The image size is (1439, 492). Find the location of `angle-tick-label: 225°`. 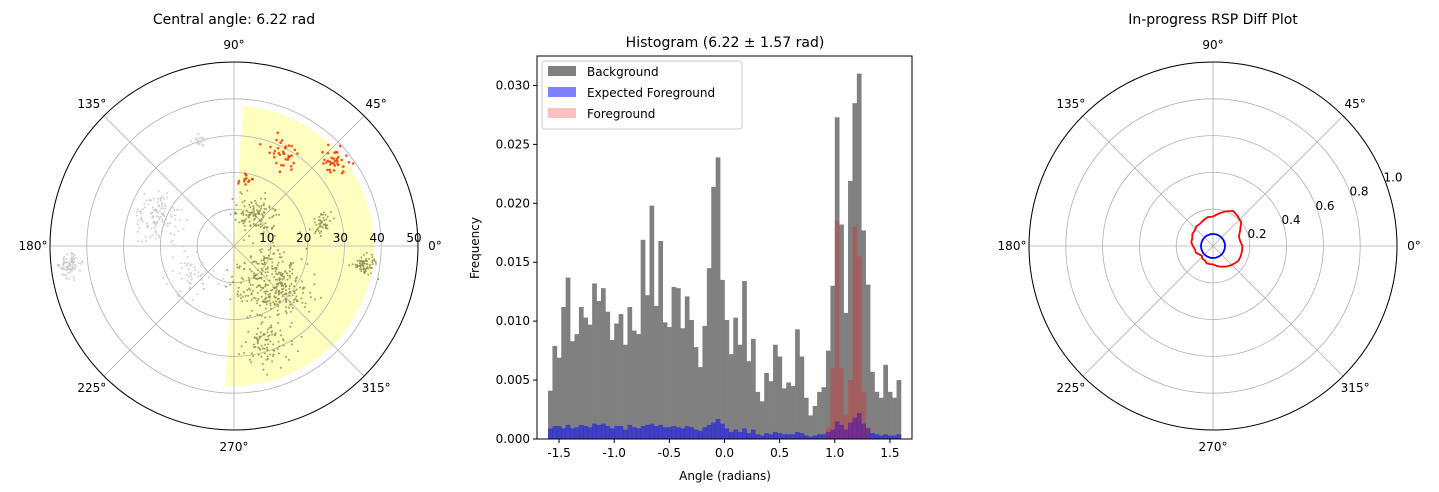

angle-tick-label: 225° is located at coordinates (91, 388).